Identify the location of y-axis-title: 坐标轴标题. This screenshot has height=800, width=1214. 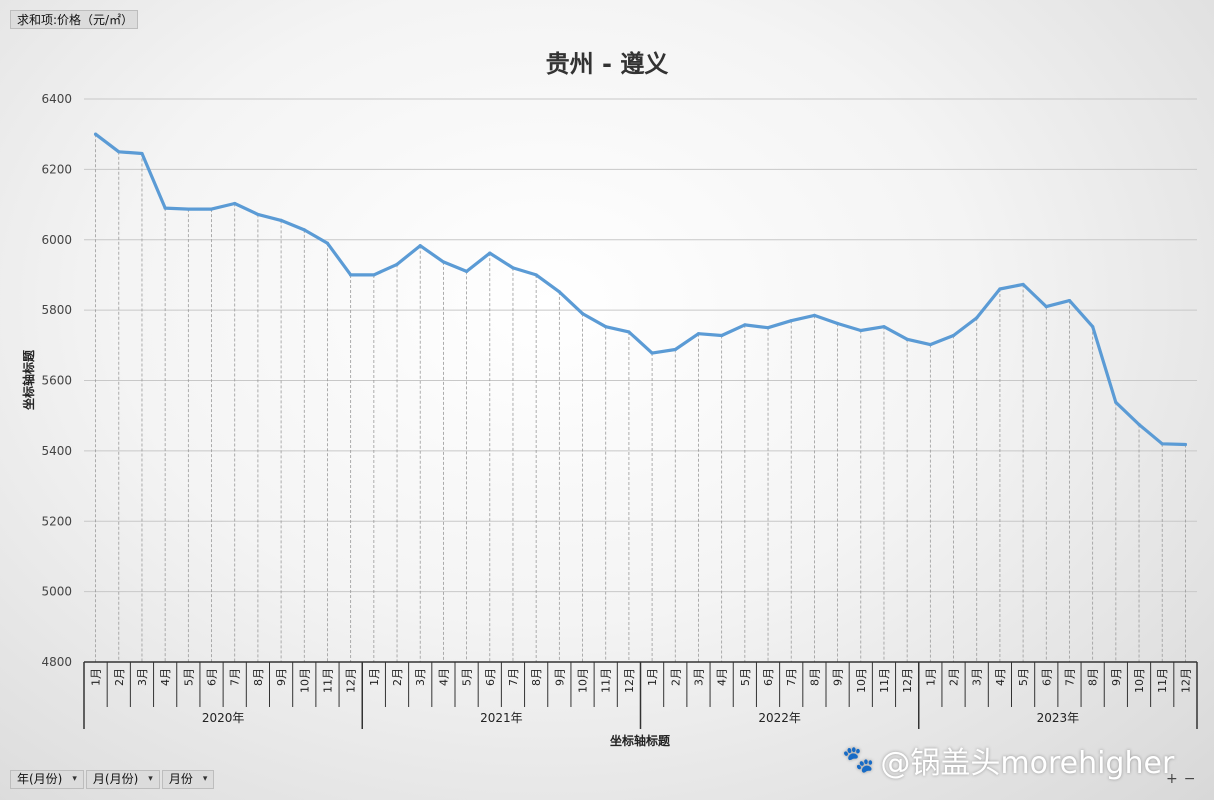
(28, 379).